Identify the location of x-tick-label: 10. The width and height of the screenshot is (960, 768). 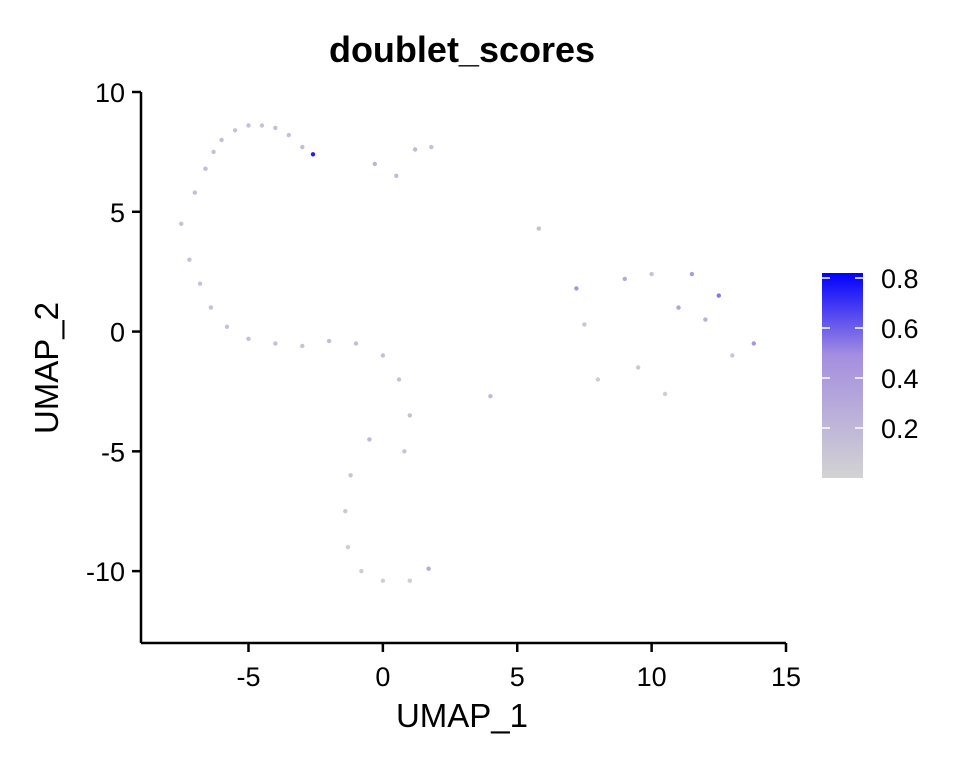
(652, 677).